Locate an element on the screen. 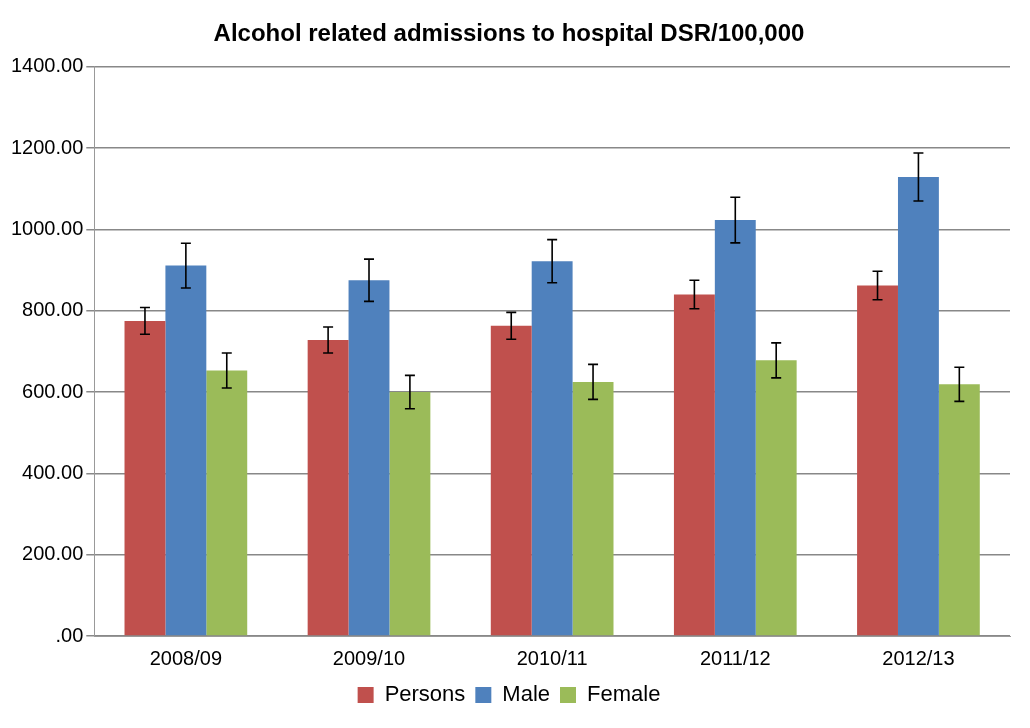  y-tick-label: 1200.00 is located at coordinates (47, 146).